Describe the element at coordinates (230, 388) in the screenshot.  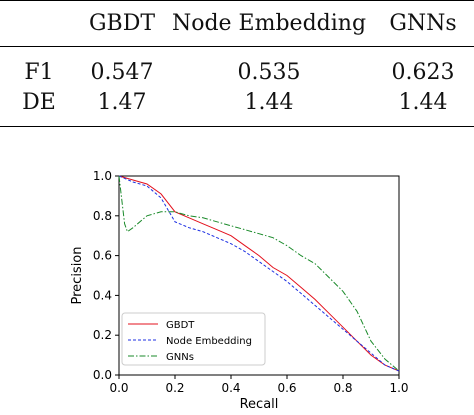
I see `x-tick-label: 0.4` at that location.